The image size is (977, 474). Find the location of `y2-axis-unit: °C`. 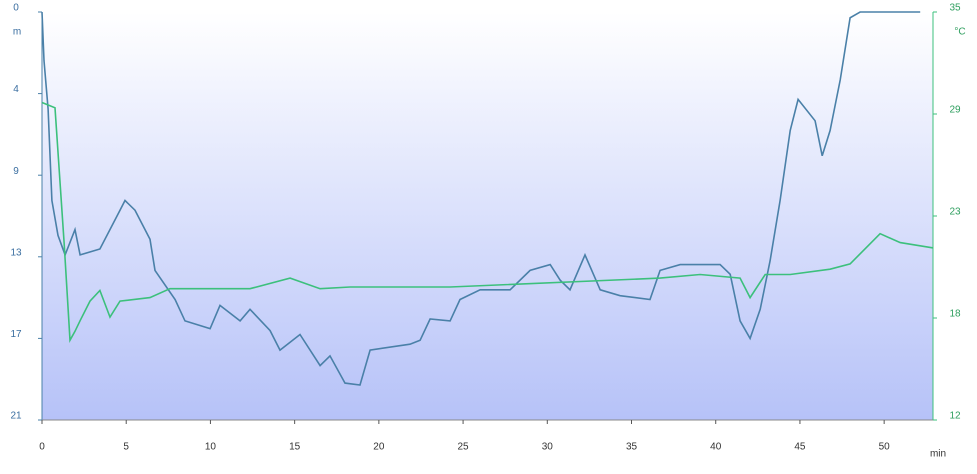

y2-axis-unit: °C is located at coordinates (959, 32).